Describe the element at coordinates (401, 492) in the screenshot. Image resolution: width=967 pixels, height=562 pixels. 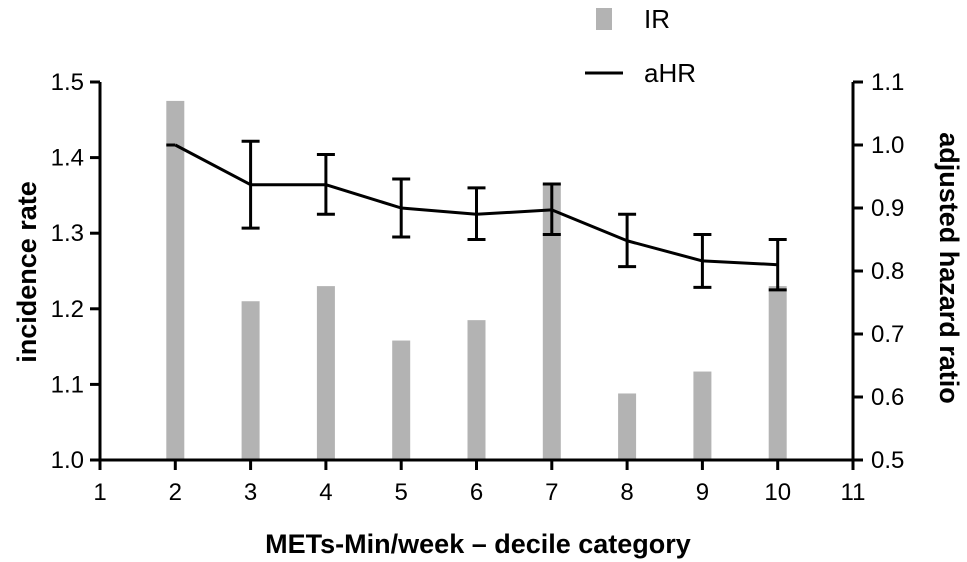
I see `x-tick-label: 5` at that location.